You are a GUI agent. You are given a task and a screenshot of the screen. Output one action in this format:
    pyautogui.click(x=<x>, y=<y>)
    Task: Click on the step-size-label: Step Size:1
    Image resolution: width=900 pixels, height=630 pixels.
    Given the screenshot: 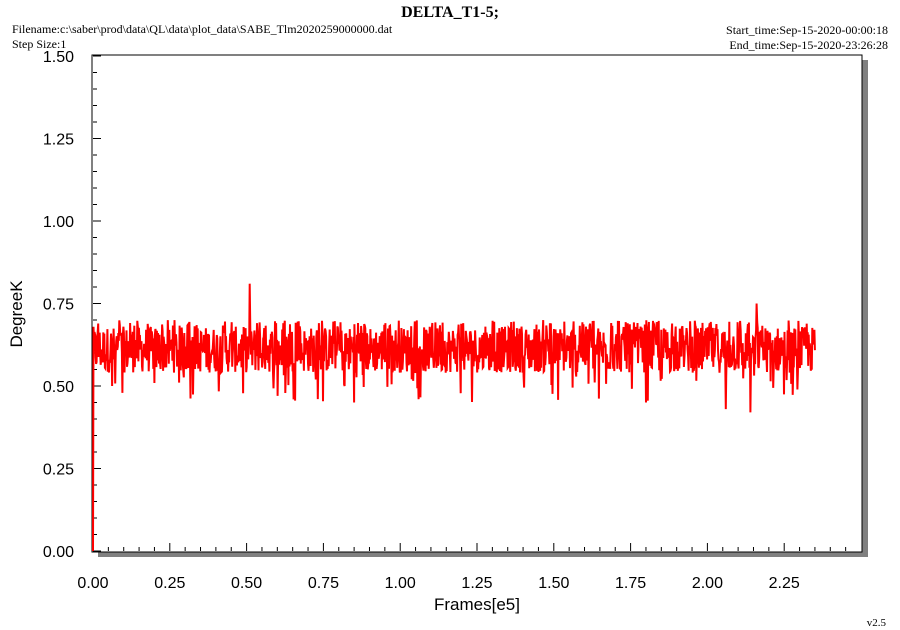 What is the action you would take?
    pyautogui.click(x=39, y=44)
    